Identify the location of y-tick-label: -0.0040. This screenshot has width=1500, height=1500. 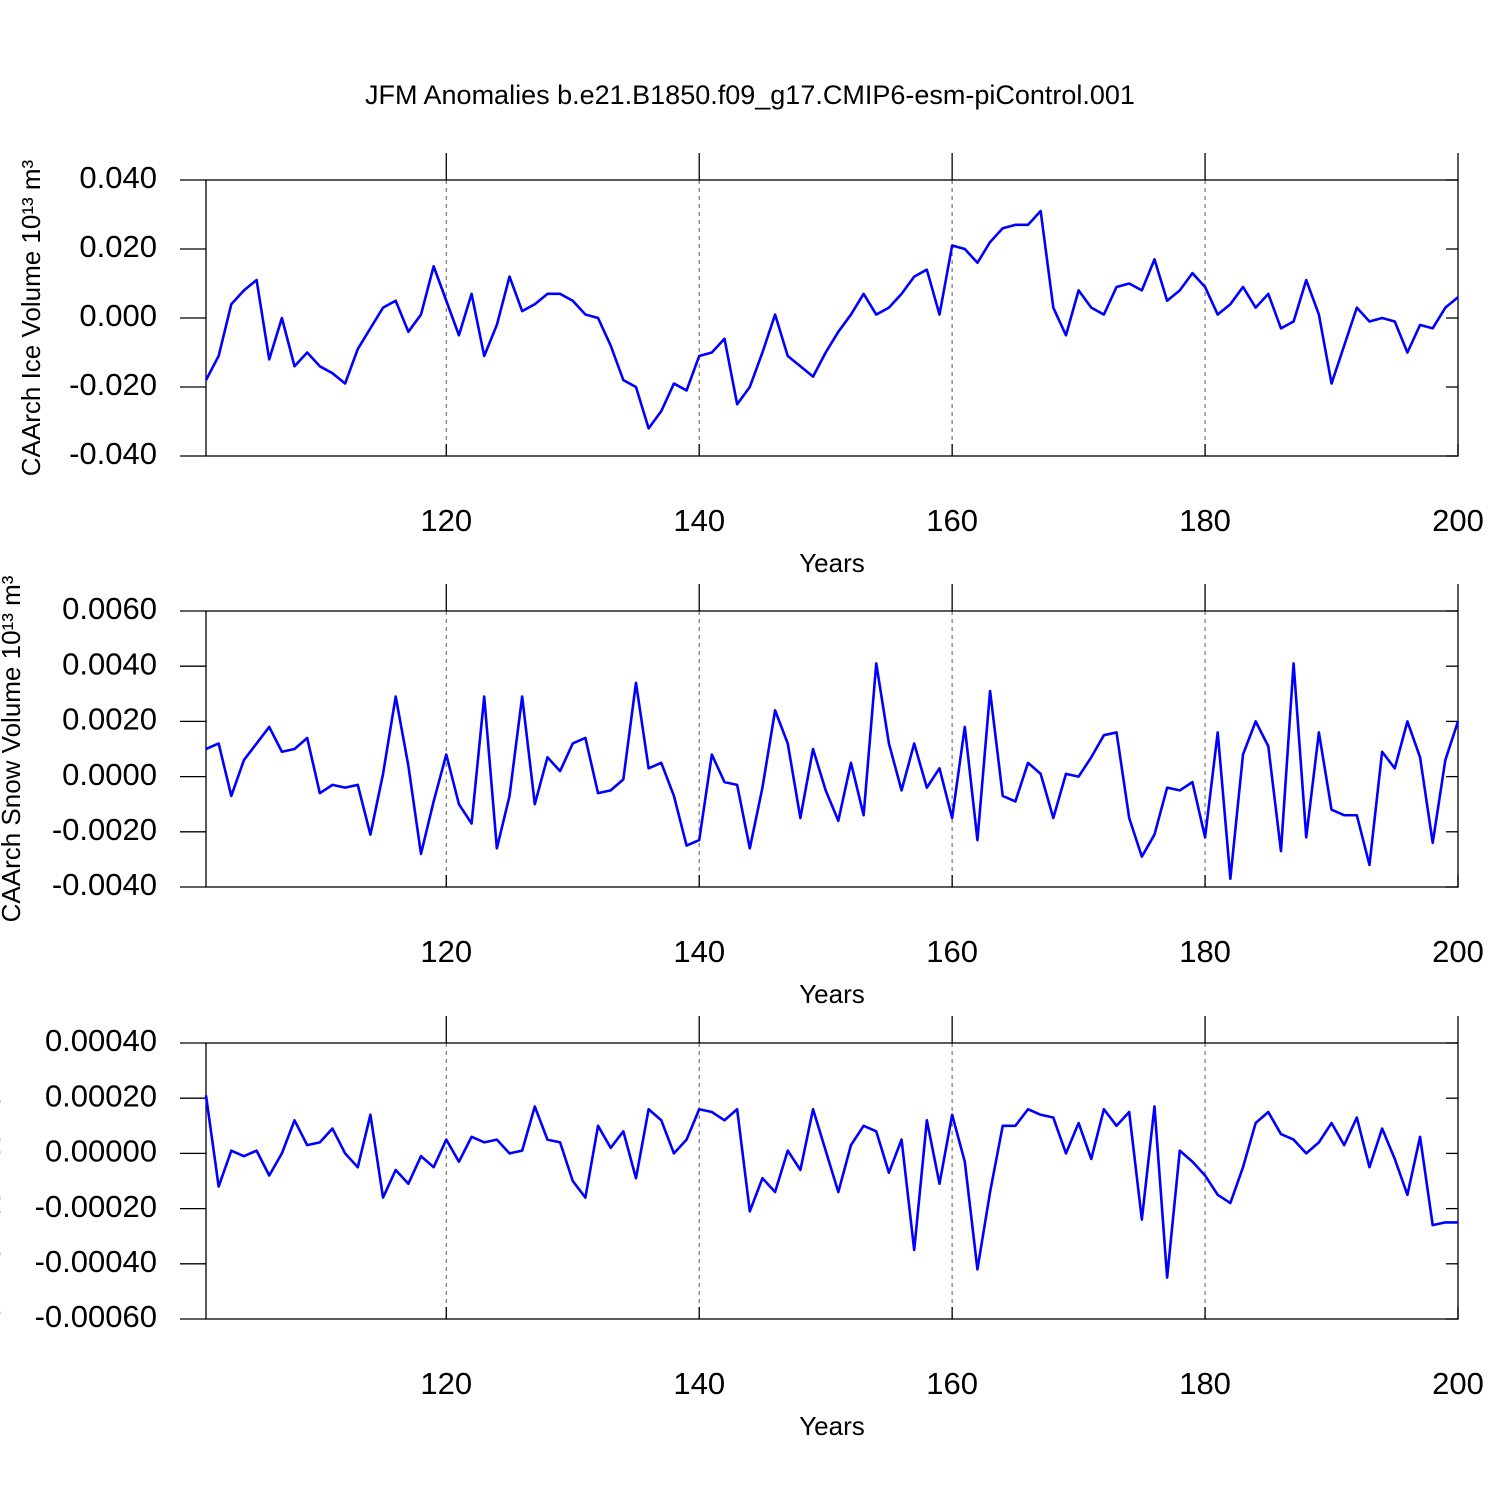
(104, 884).